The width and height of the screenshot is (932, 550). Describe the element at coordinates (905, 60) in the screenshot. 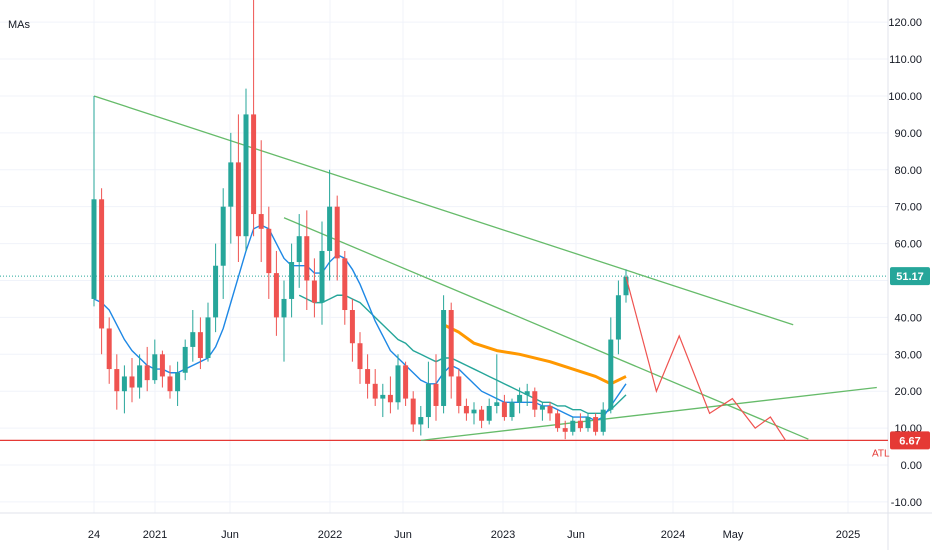

I see `y-tick-label: 110.00` at that location.